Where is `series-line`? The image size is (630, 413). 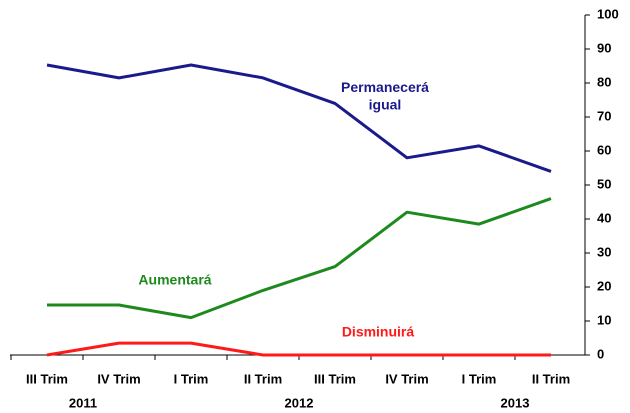
series-line is located at coordinates (298, 349).